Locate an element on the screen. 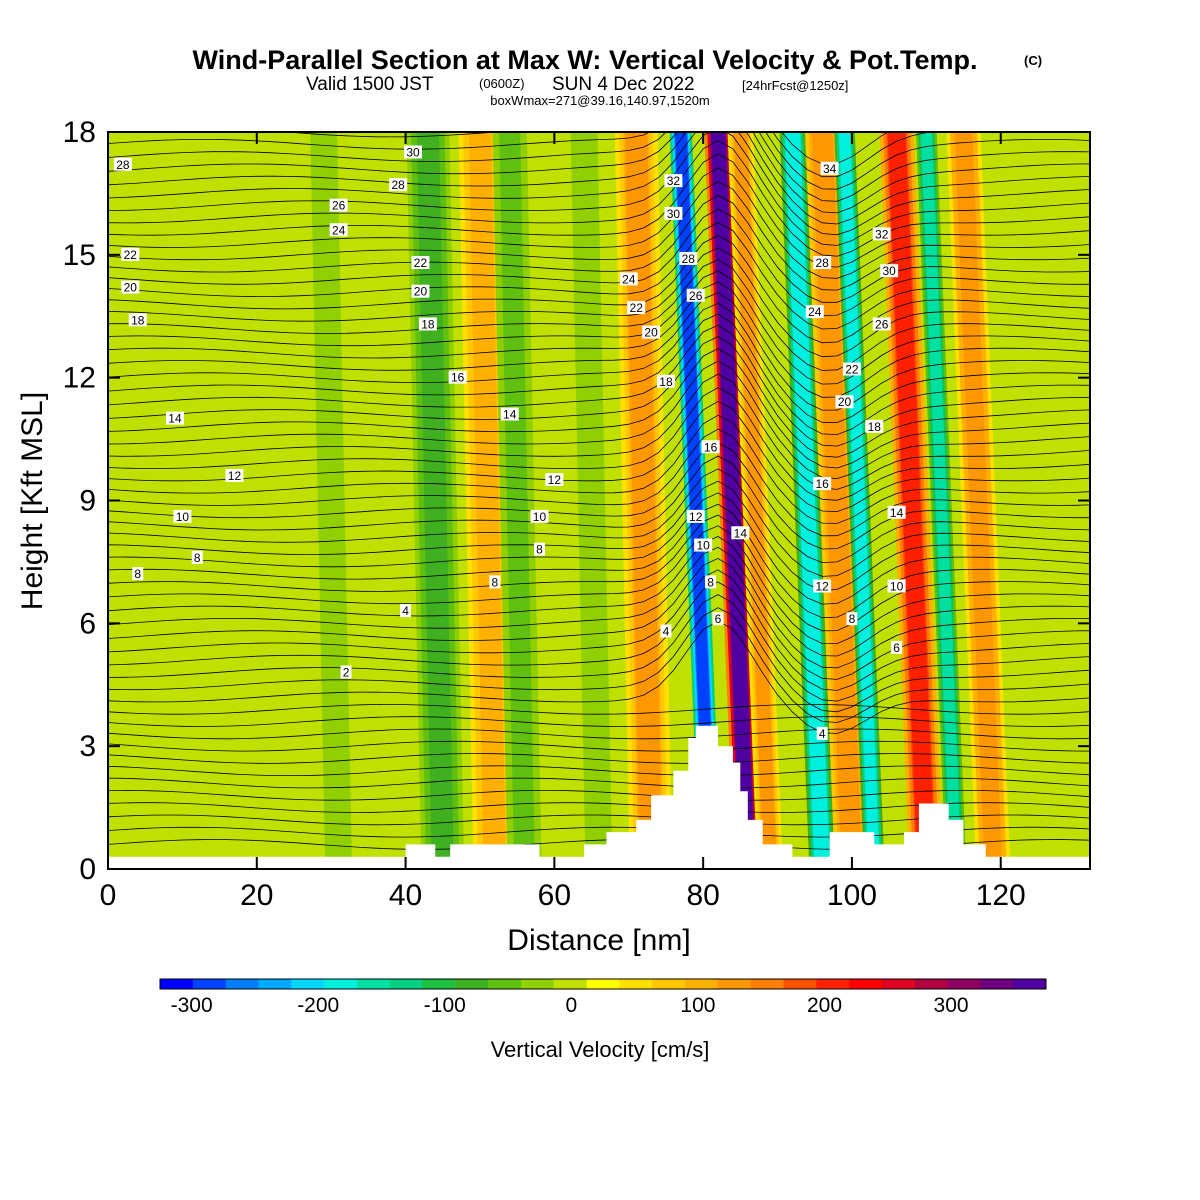  contour-label: 24 is located at coordinates (815, 312).